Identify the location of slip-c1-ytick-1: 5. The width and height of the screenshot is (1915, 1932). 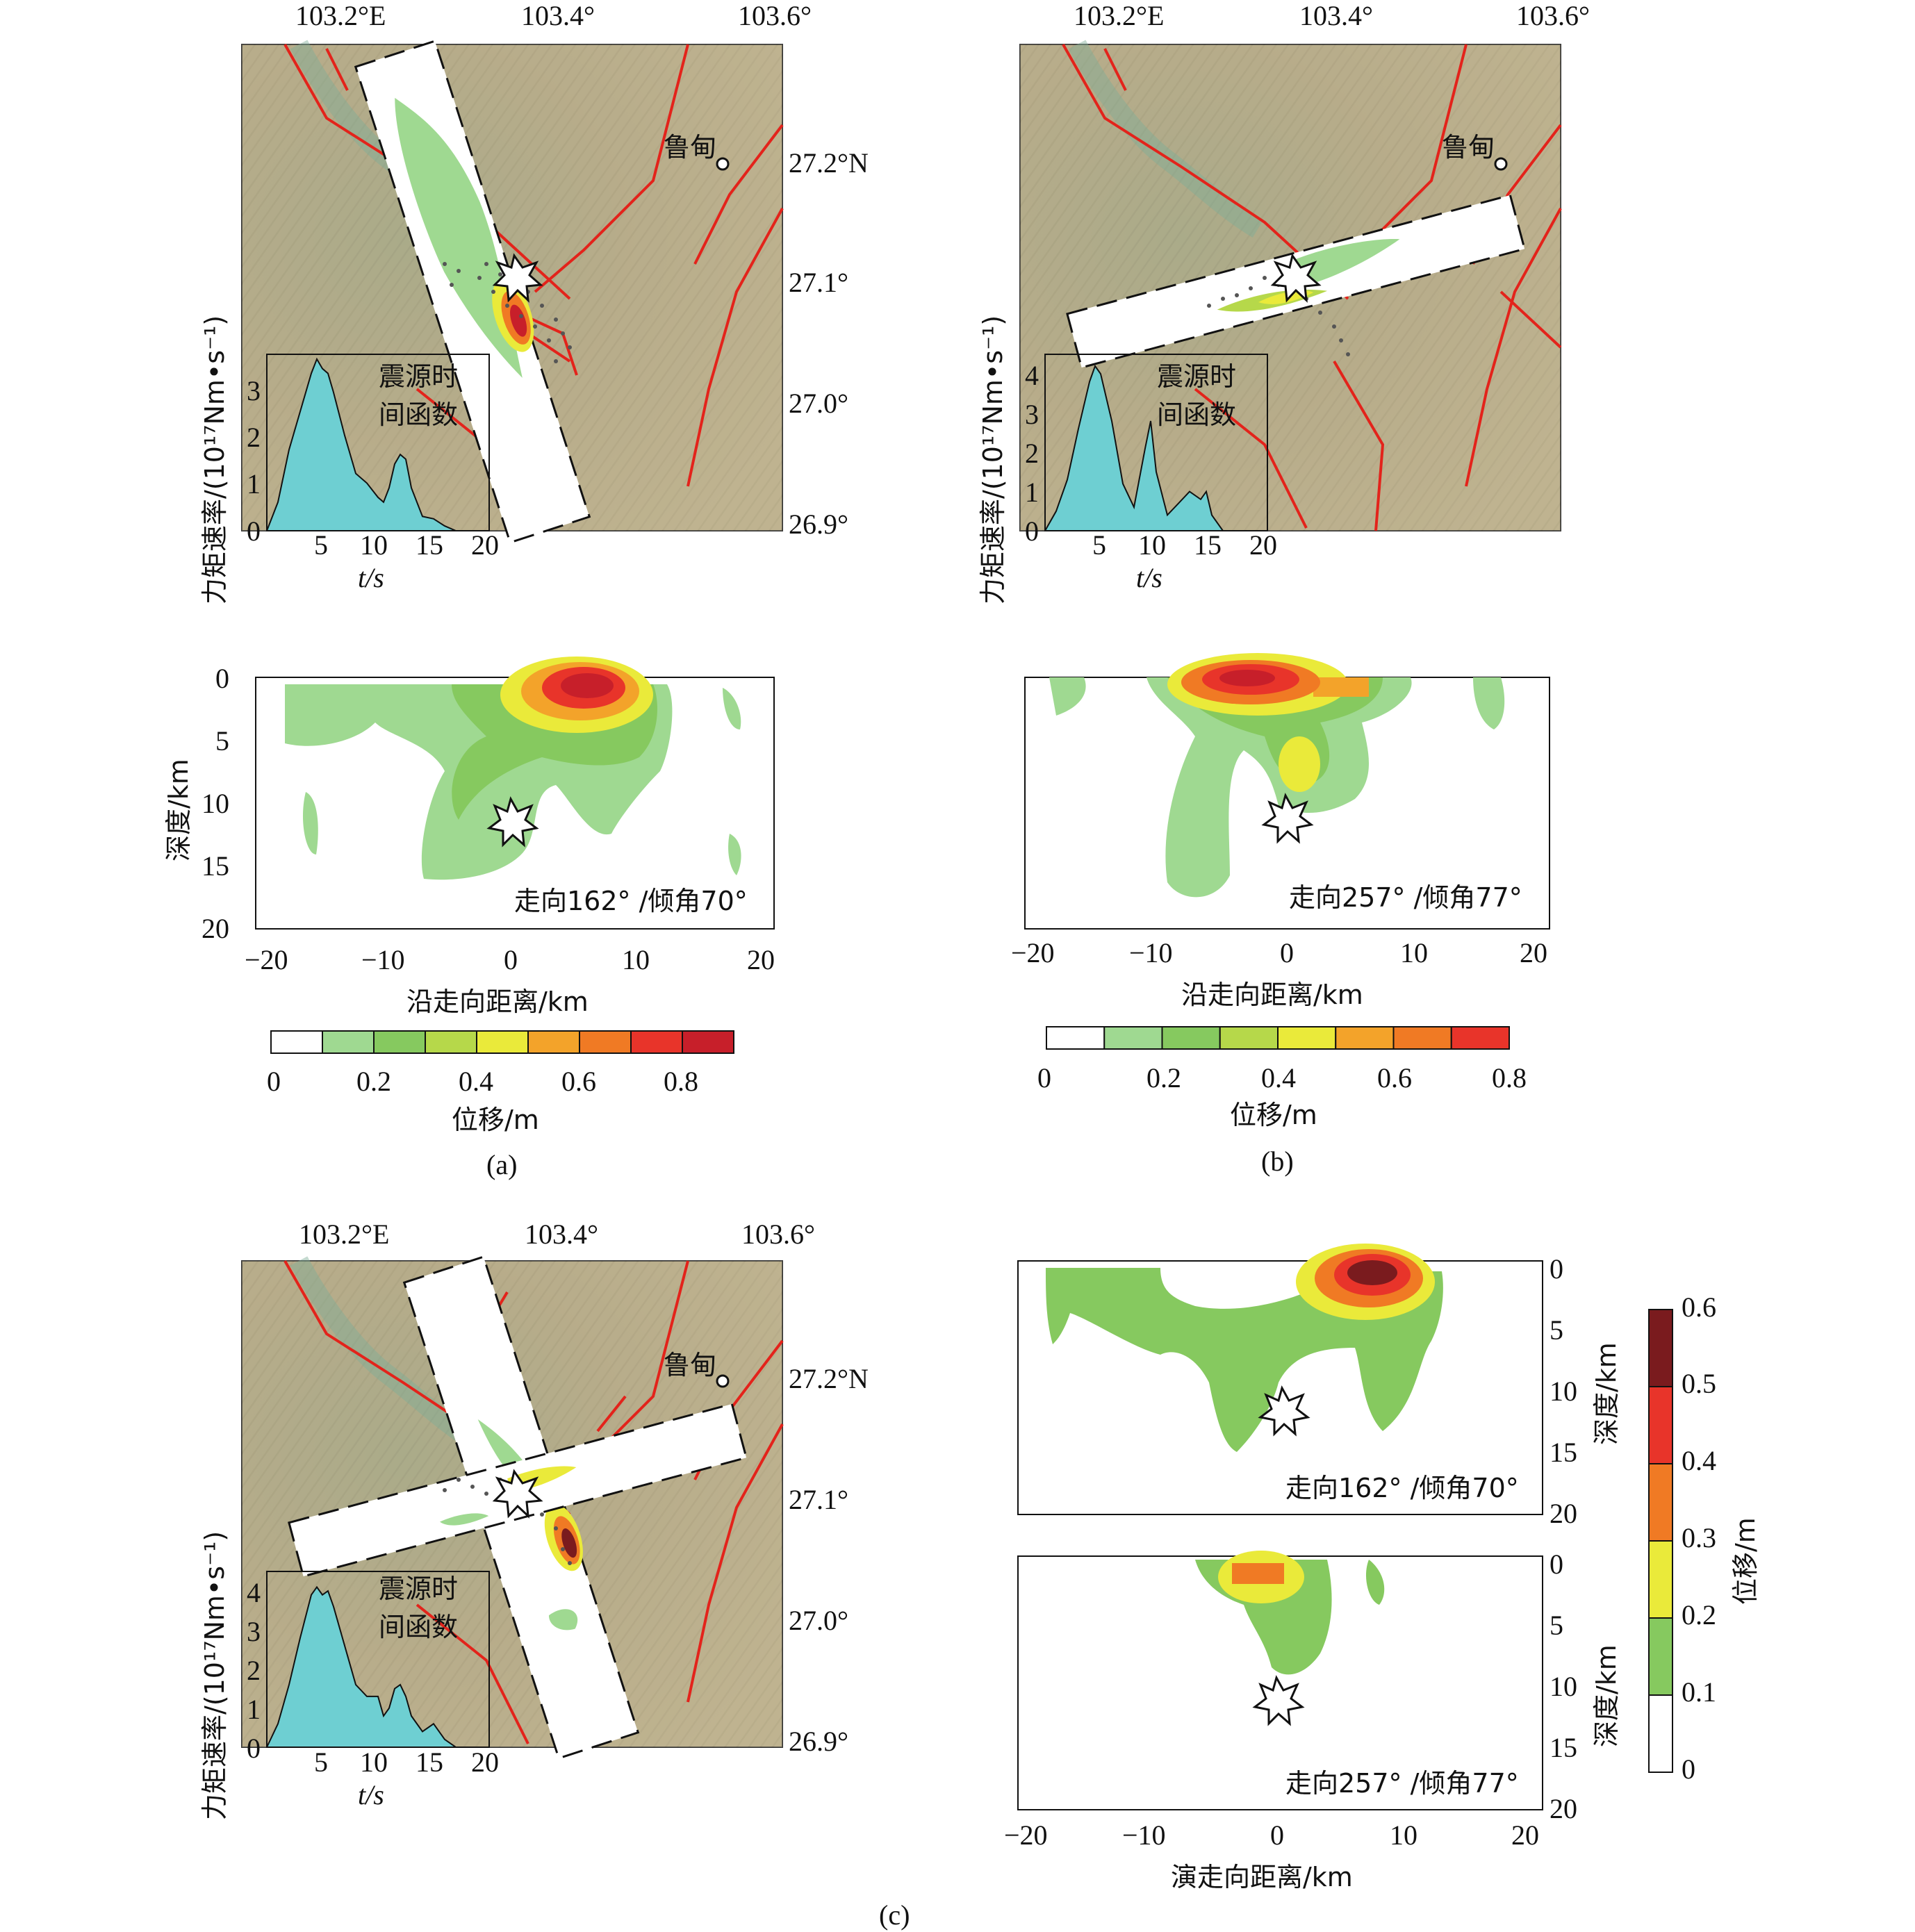
(1556, 1330).